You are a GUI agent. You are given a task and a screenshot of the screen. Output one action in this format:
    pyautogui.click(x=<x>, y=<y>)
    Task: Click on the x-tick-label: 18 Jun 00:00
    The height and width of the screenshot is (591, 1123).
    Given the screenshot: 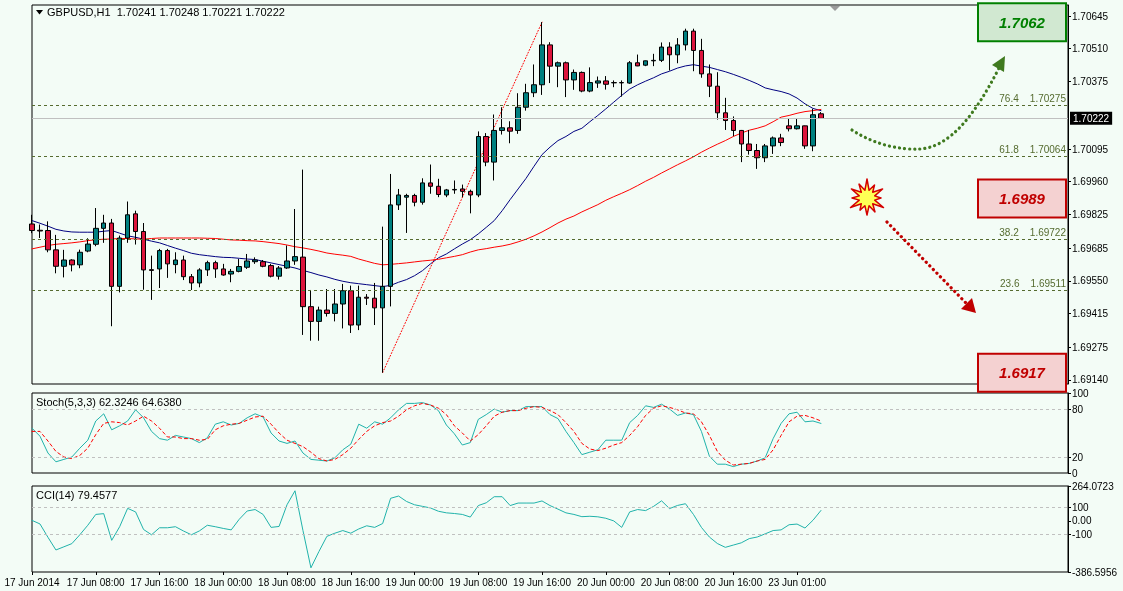 What is the action you would take?
    pyautogui.click(x=223, y=582)
    